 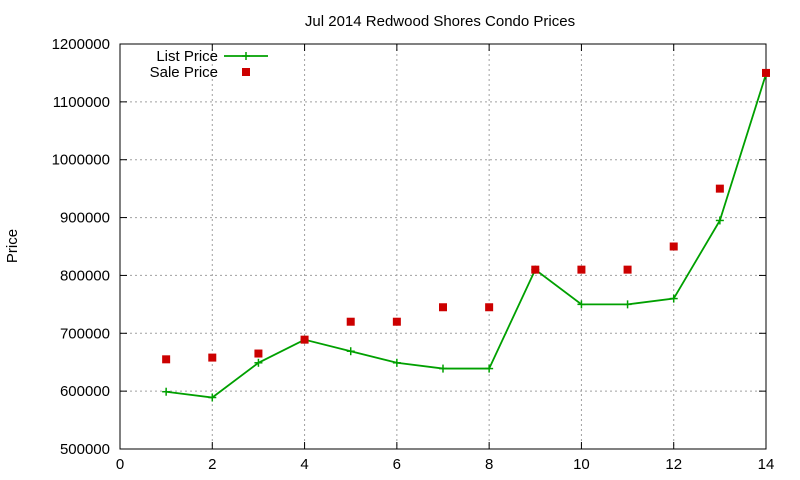 I want to click on x-tick-label: 10, so click(x=581, y=464).